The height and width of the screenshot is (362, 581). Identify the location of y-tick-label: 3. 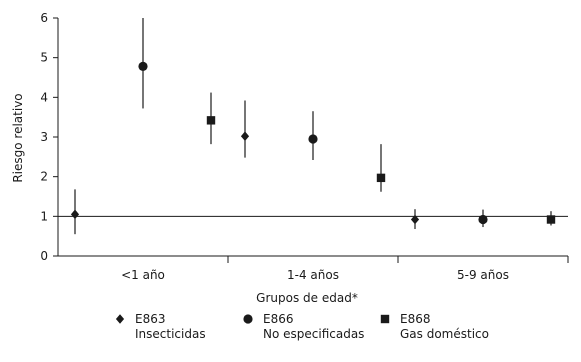
(44, 137).